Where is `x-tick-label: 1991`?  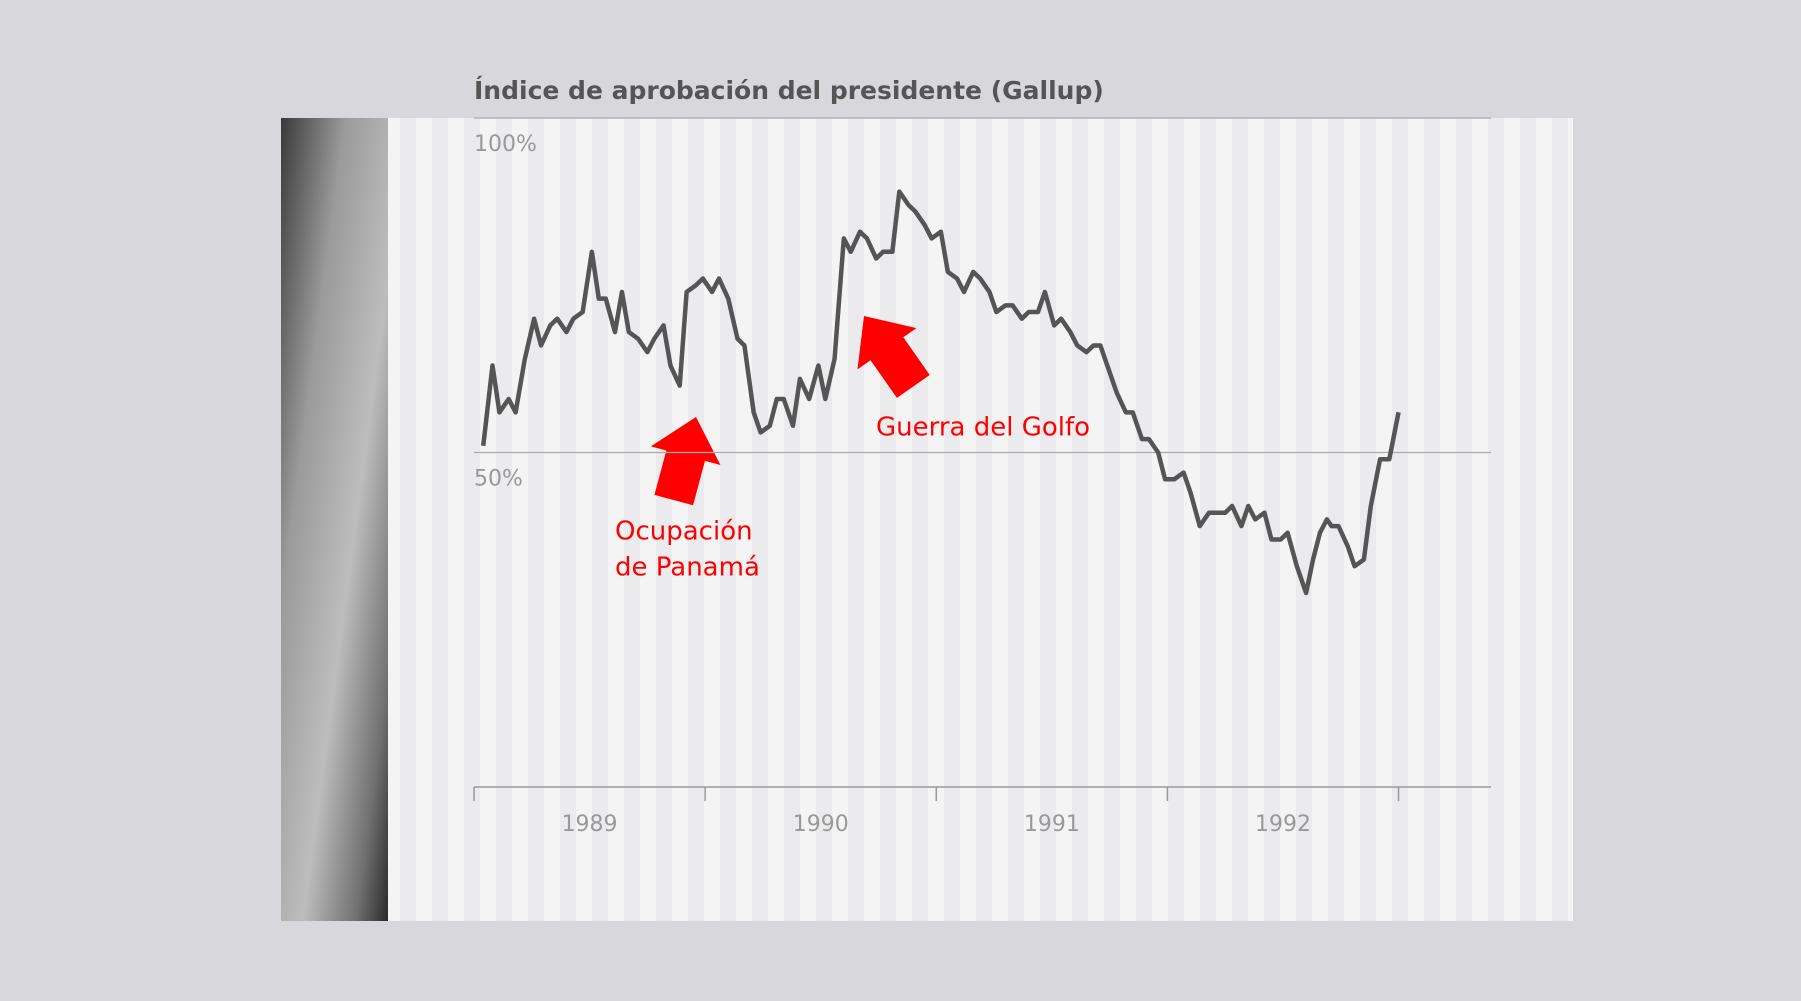
x-tick-label: 1991 is located at coordinates (1052, 824).